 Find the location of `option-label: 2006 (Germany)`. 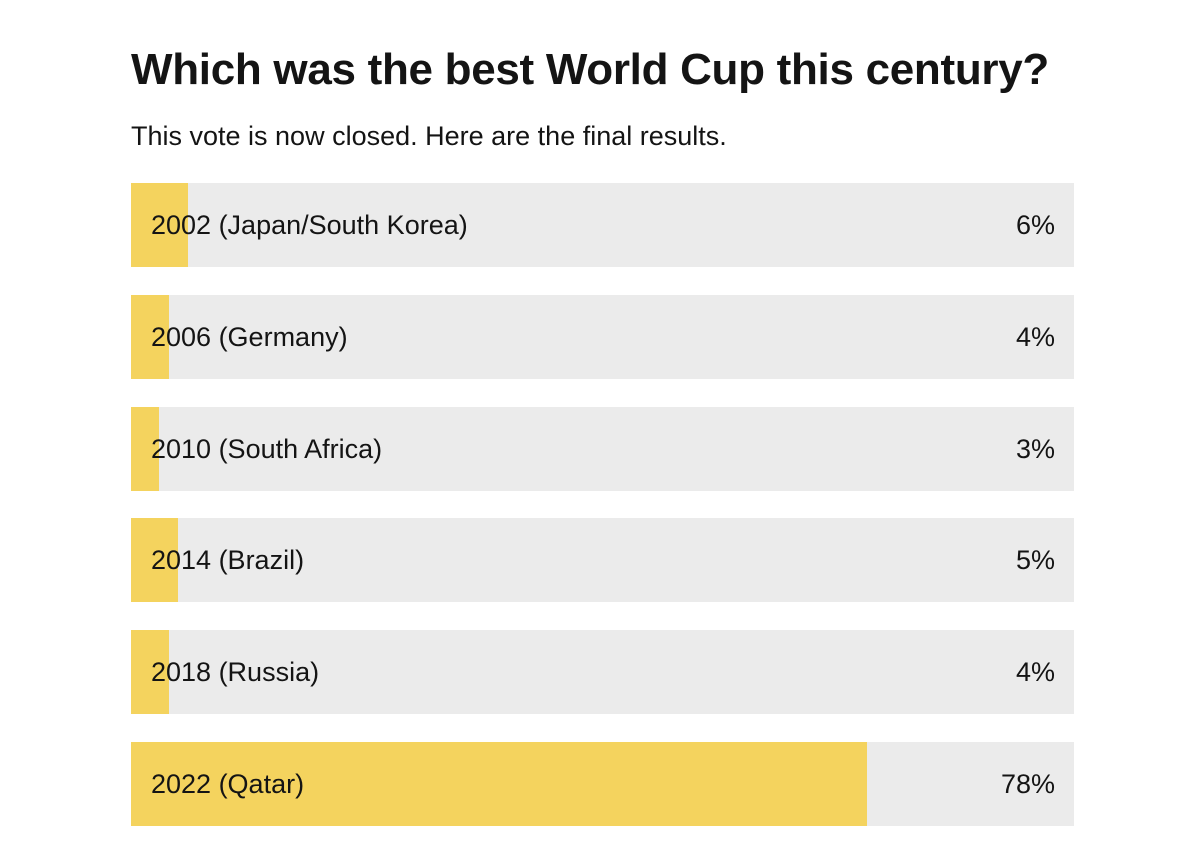

option-label: 2006 (Germany) is located at coordinates (249, 337).